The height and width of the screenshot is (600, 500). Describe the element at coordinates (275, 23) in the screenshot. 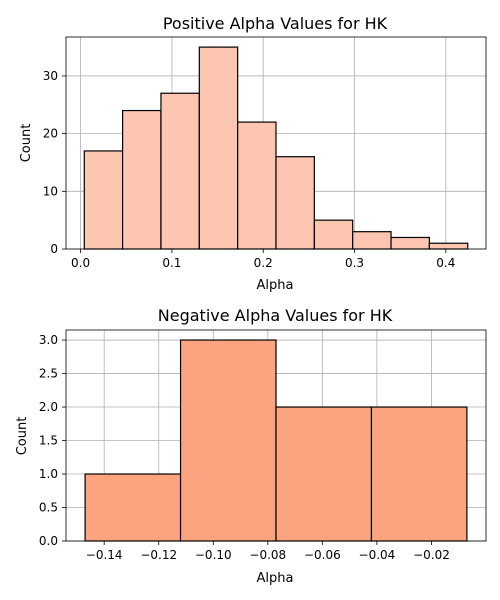

I see `chart-title: Positive Alpha Values for HK` at that location.